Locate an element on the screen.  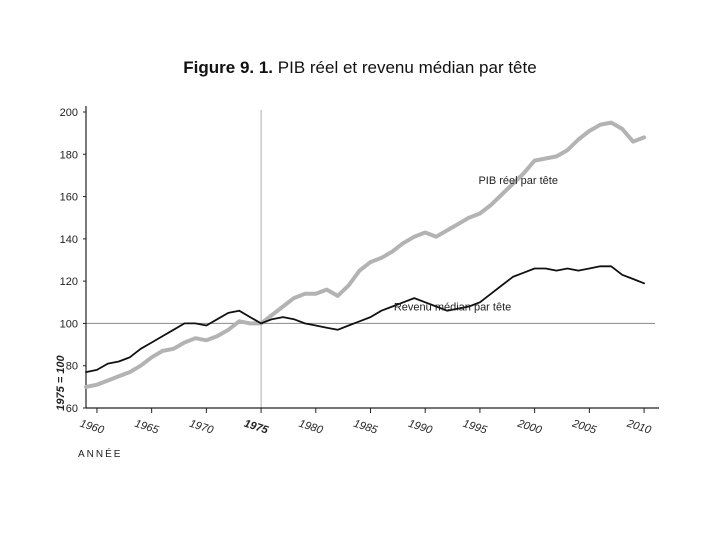
x-tick-label: 2000 is located at coordinates (529, 427).